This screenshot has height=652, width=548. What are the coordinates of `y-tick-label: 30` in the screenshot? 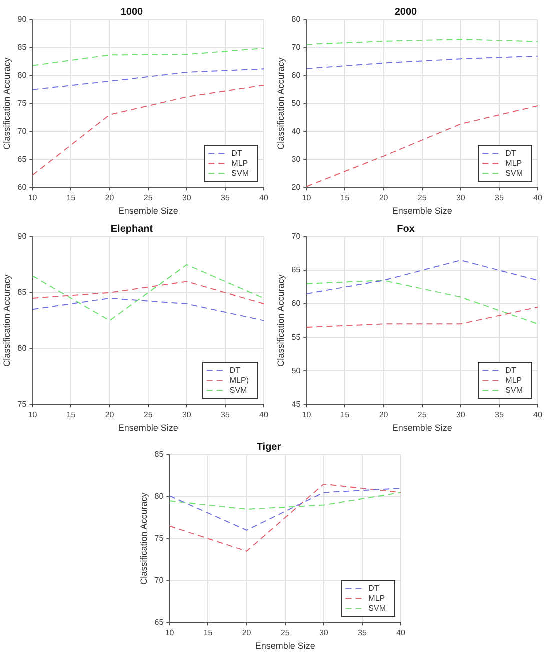 It's located at (297, 159).